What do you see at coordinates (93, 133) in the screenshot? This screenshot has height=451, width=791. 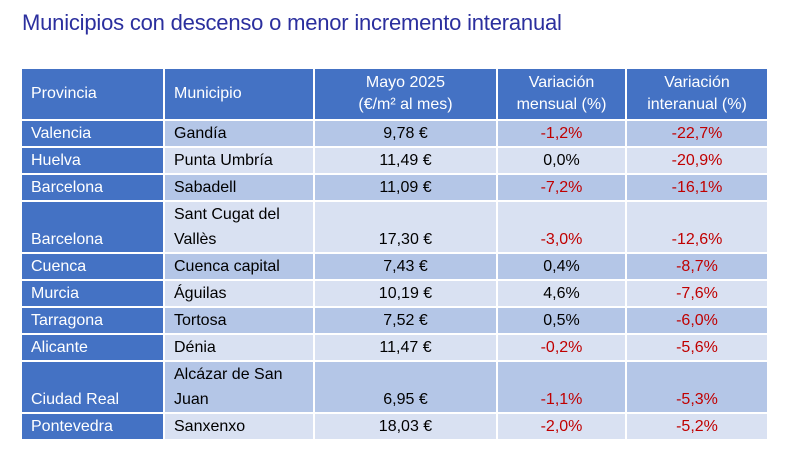 I see `provincia-cell: Valencia` at bounding box center [93, 133].